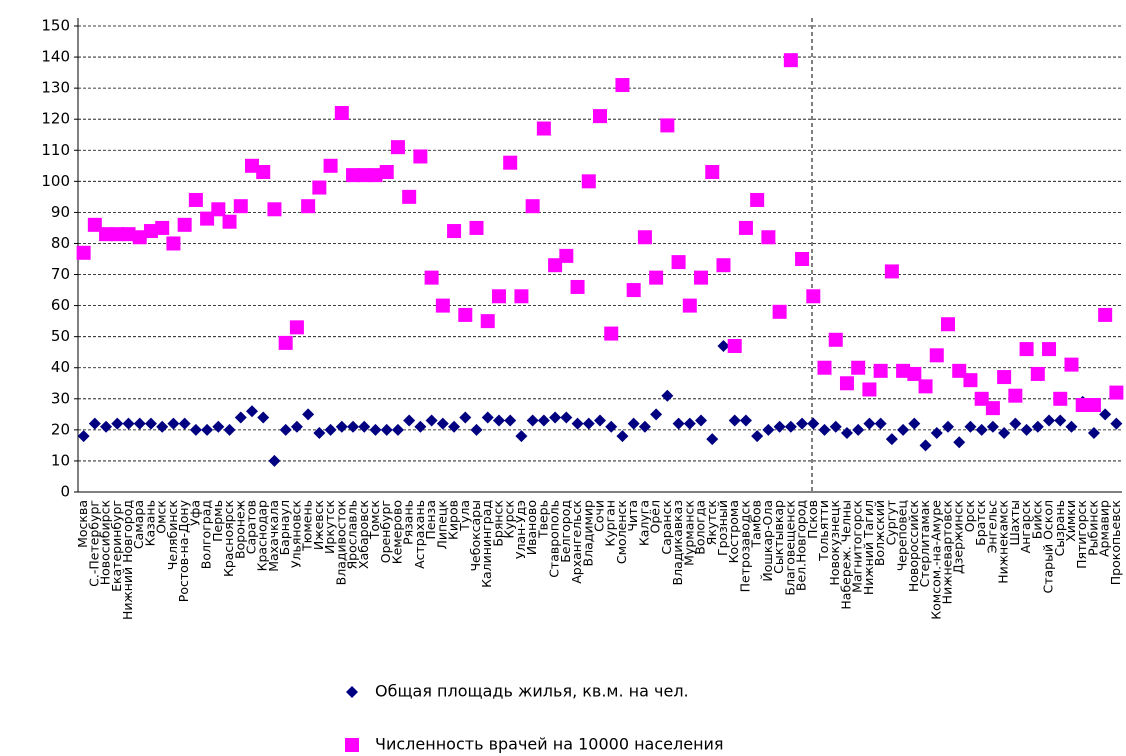  Describe the element at coordinates (60, 398) in the screenshot. I see `y-tick-label: 30` at that location.